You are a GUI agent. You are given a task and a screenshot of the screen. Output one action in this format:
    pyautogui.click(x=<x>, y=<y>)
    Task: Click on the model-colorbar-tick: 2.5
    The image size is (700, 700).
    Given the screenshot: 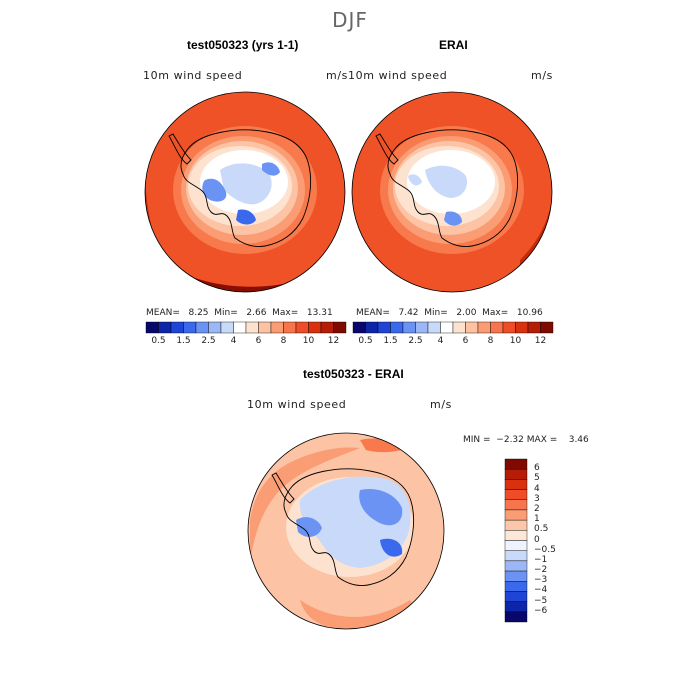 What is the action you would take?
    pyautogui.click(x=208, y=341)
    